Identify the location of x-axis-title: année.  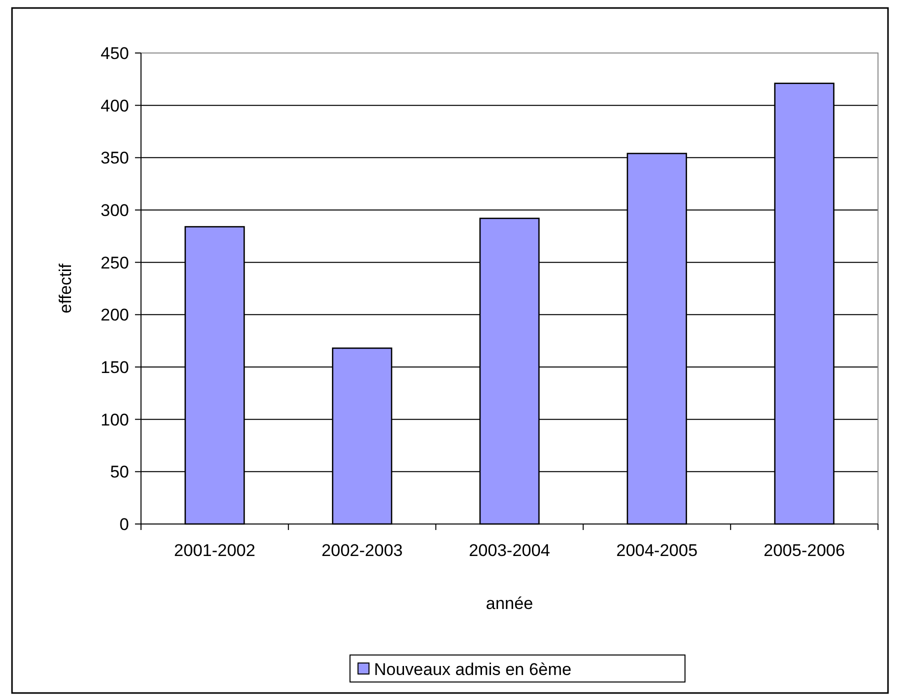
(510, 603).